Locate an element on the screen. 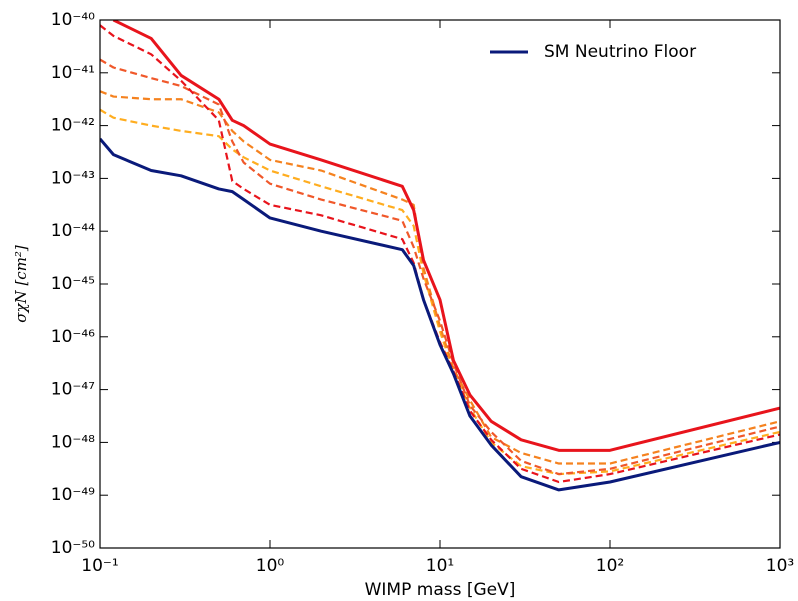  y-tick-label: 10⁻⁴⁷ is located at coordinates (73, 390).